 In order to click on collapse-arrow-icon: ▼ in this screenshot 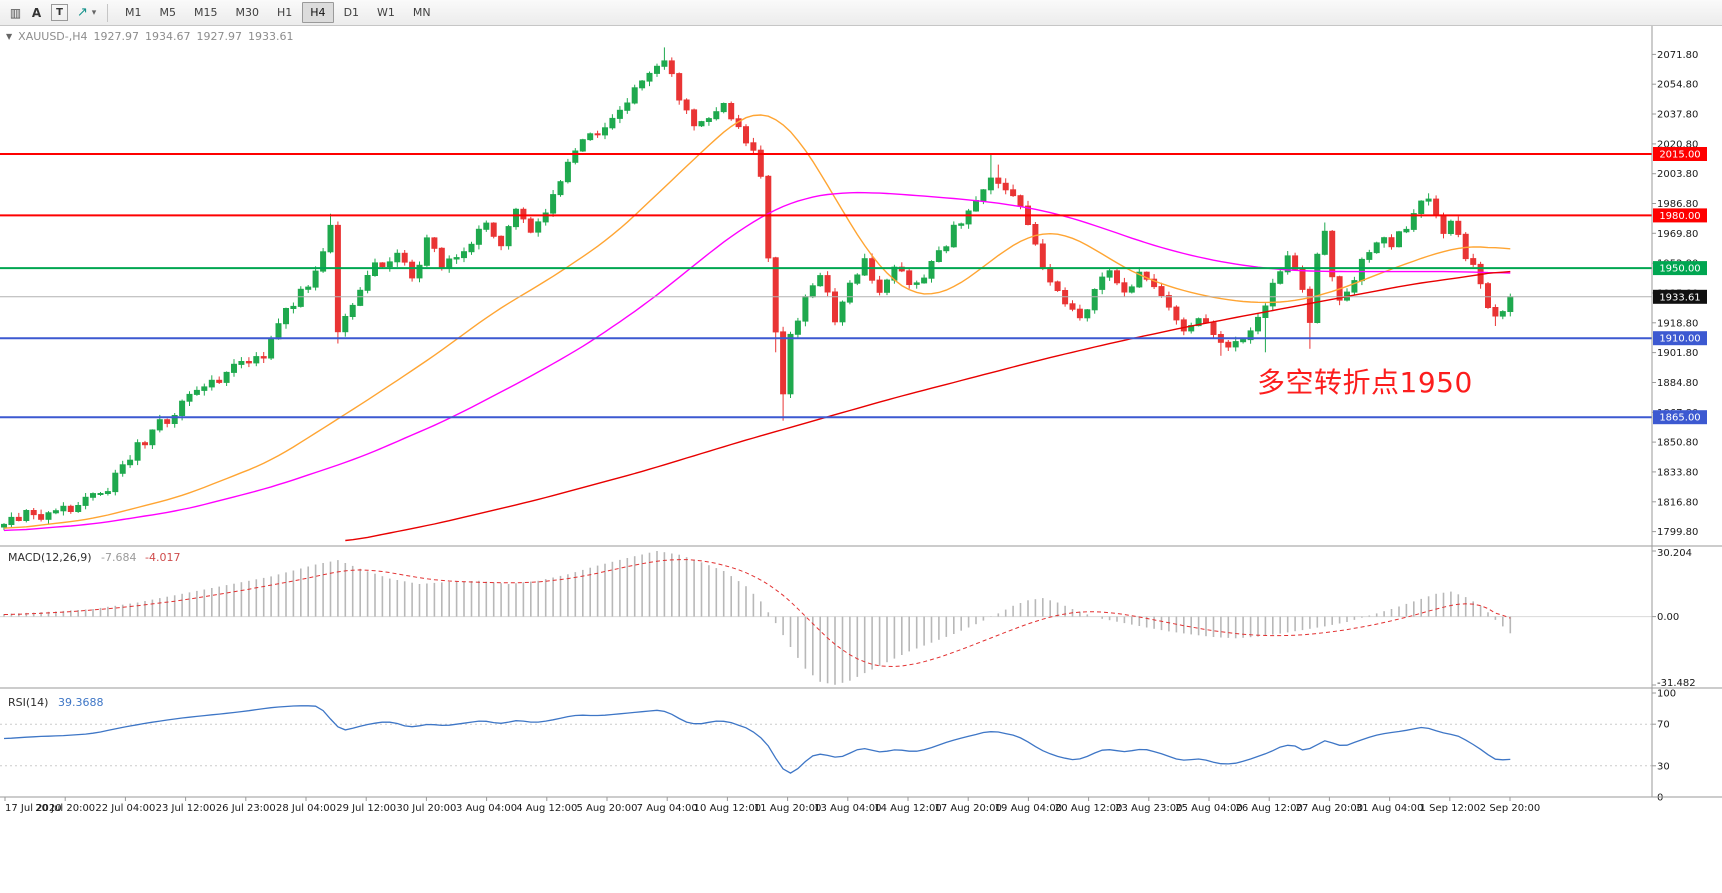, I will do `click(9, 36)`.